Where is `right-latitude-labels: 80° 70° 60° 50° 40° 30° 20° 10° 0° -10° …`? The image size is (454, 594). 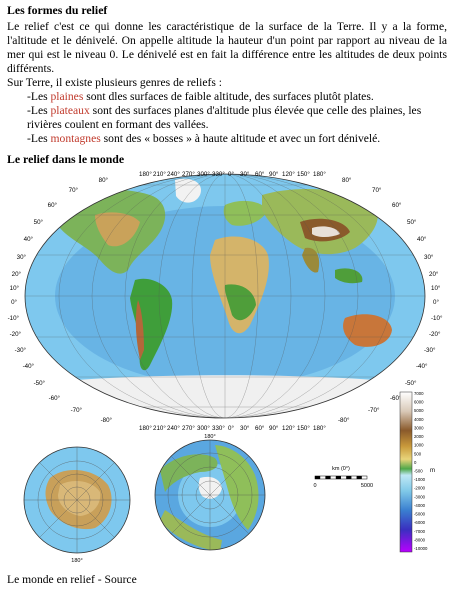 right-latitude-labels: 80° 70° 60° 50° 40° 30° 20° 10° 0° -10° … is located at coordinates (390, 300).